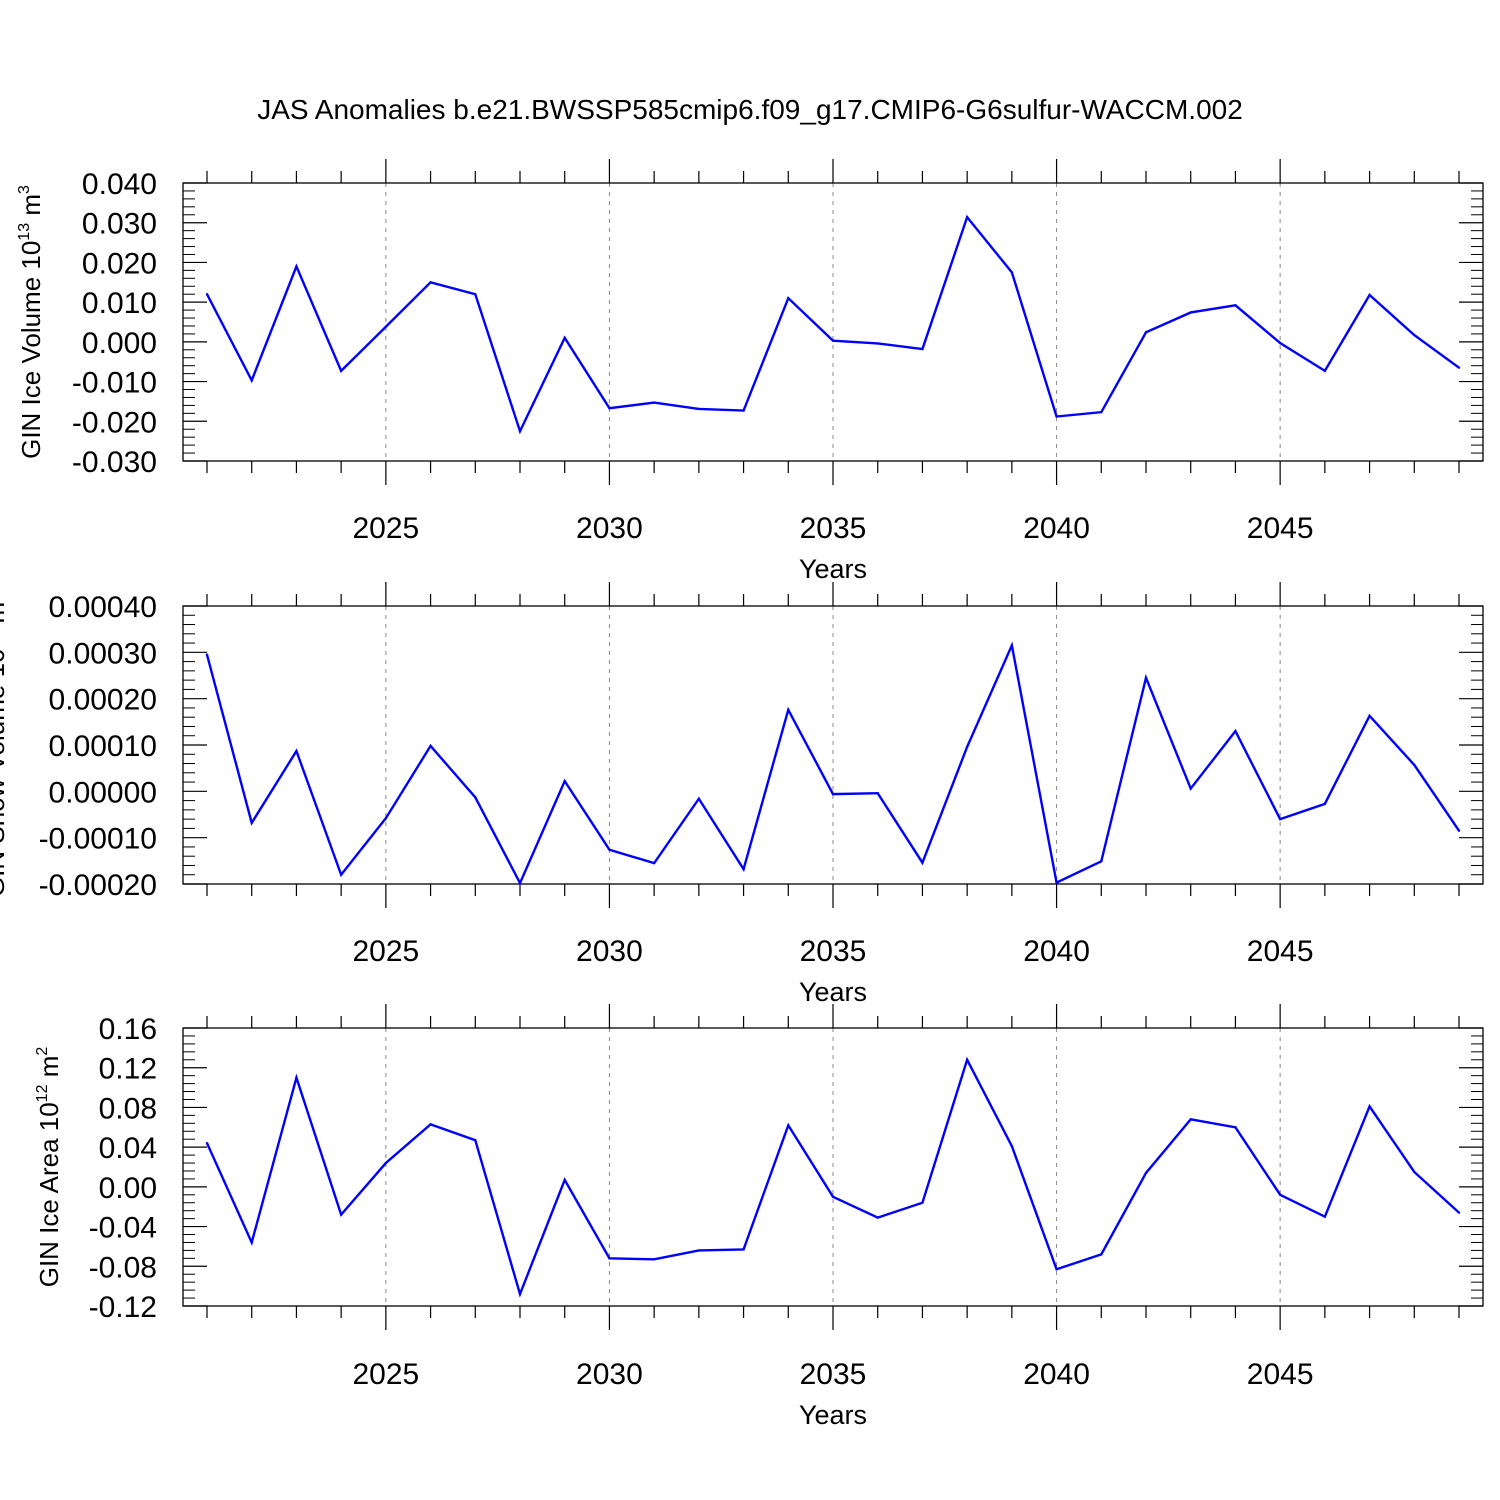 This screenshot has height=1500, width=1500. Describe the element at coordinates (119, 184) in the screenshot. I see `y-tick-label: 0.040` at that location.